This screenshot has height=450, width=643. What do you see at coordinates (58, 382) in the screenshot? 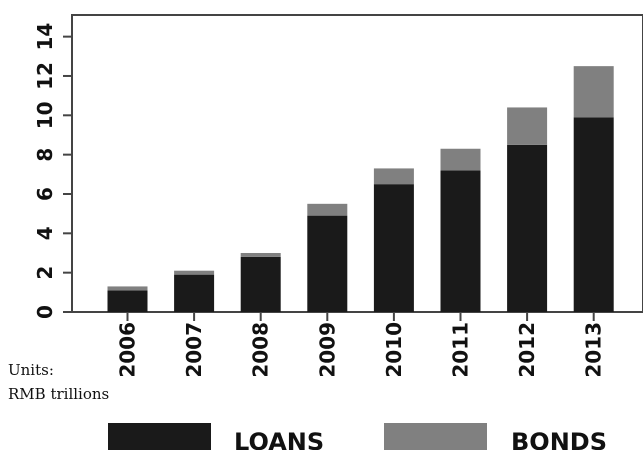
I see `units-note: Units: RMB trillions` at bounding box center [58, 382].